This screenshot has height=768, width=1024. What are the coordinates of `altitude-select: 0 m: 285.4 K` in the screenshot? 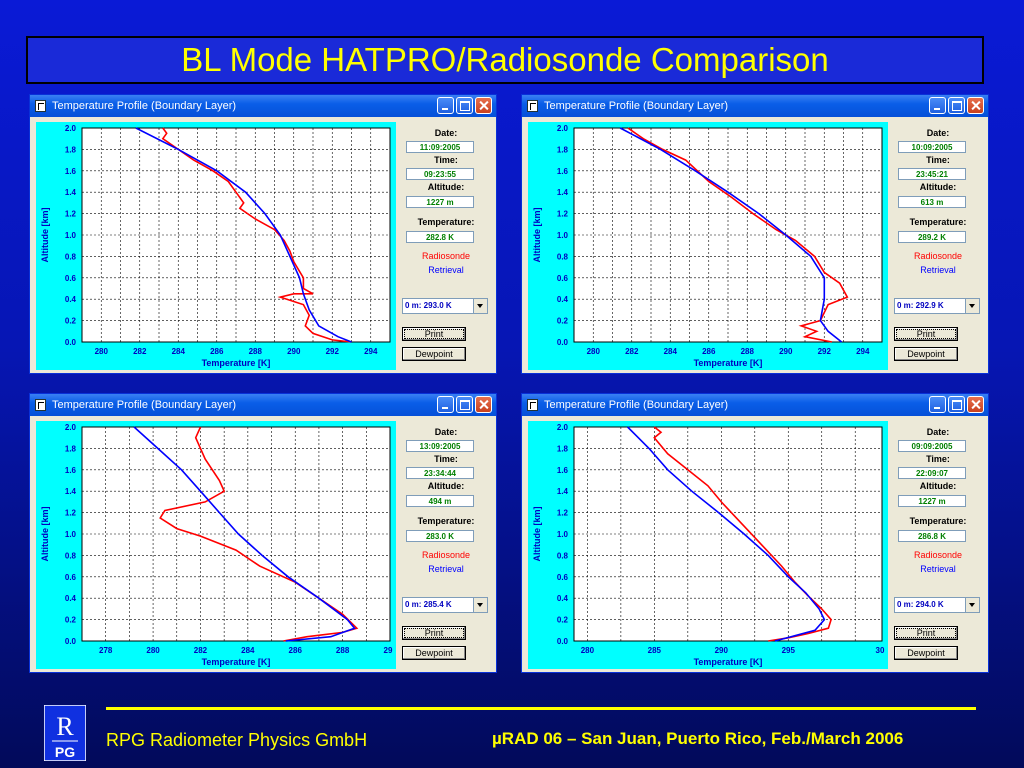 It's located at (445, 605).